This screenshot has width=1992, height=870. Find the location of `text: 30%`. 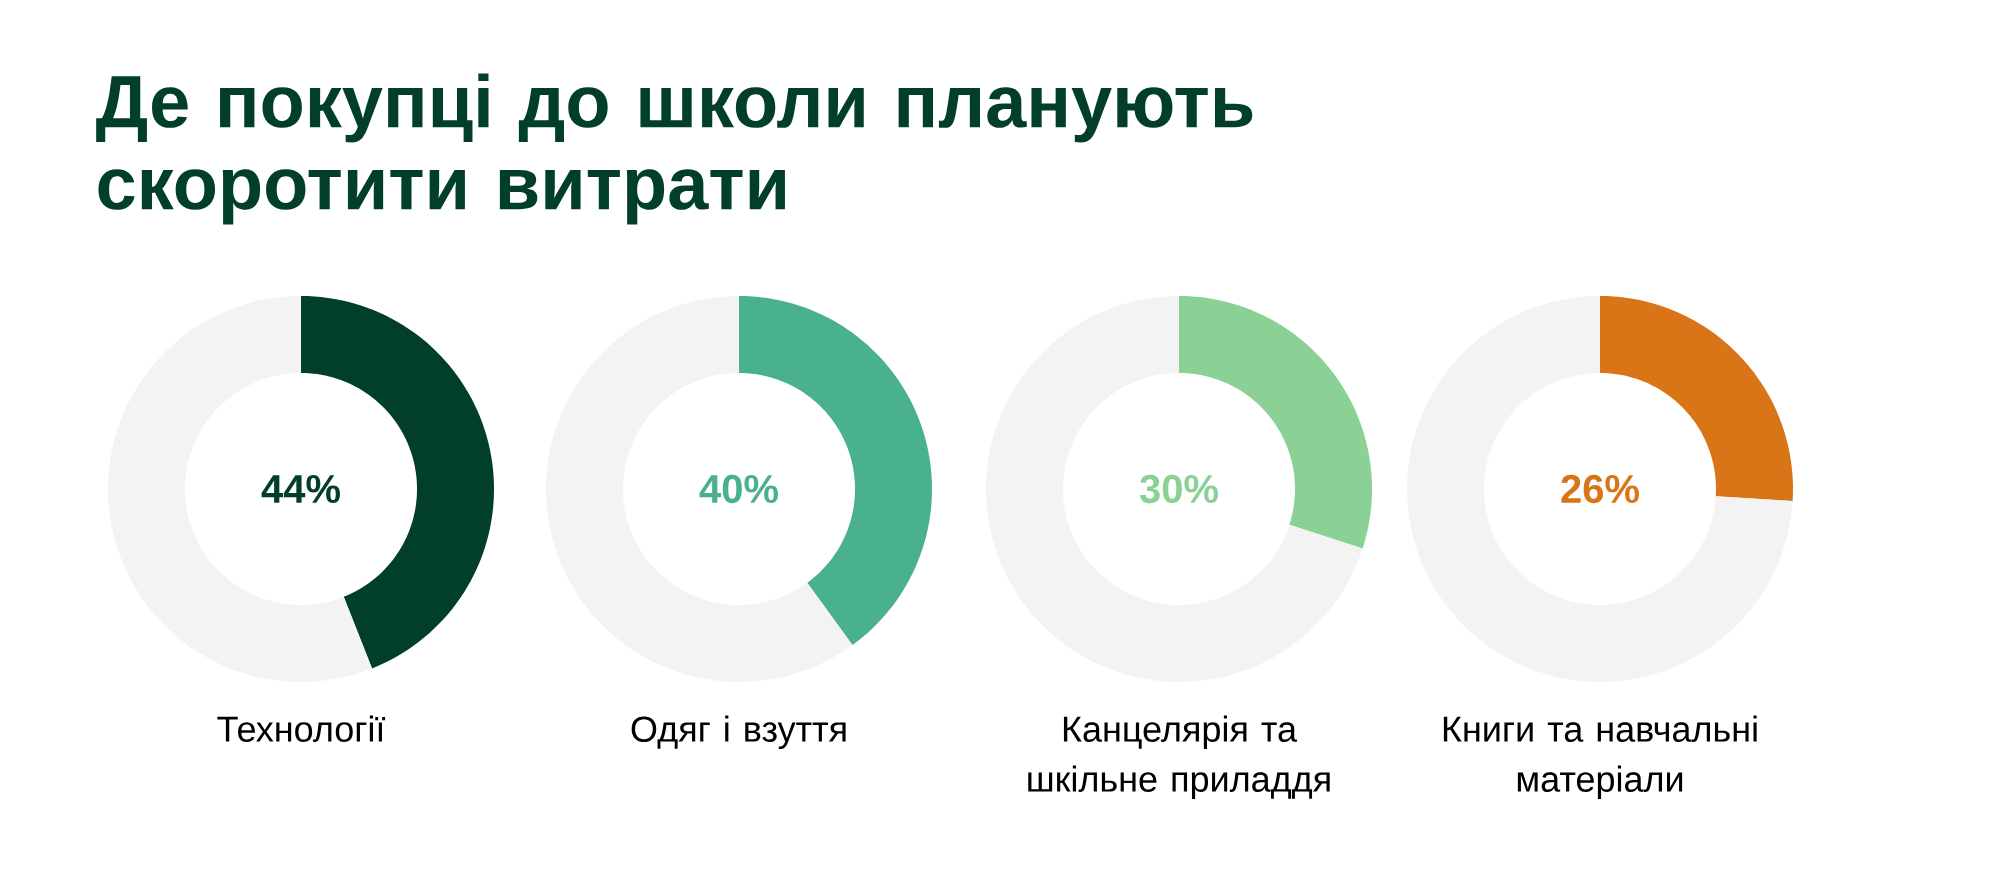

text: 30% is located at coordinates (1178, 489).